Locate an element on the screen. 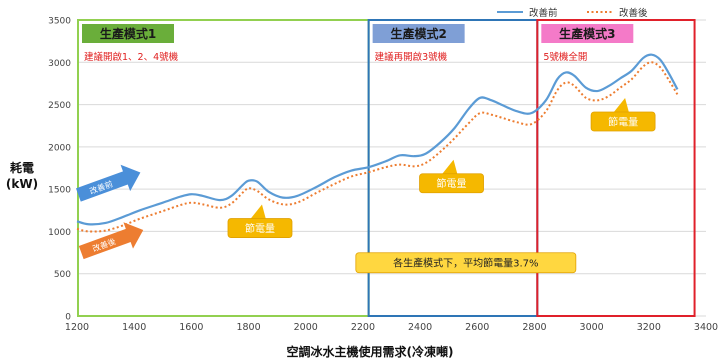 The height and width of the screenshot is (360, 721). x-tick-label: 2400 is located at coordinates (420, 327).